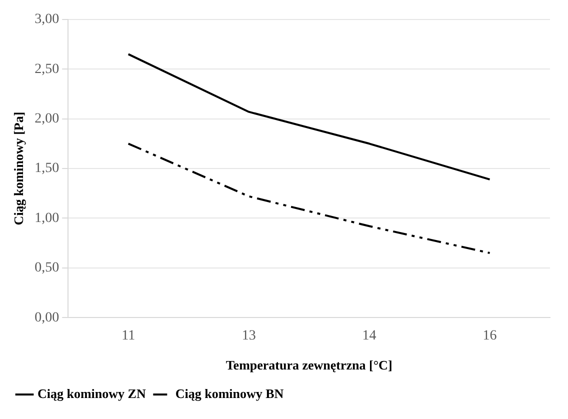  Describe the element at coordinates (47, 168) in the screenshot. I see `y-tick-label: 1,50` at that location.